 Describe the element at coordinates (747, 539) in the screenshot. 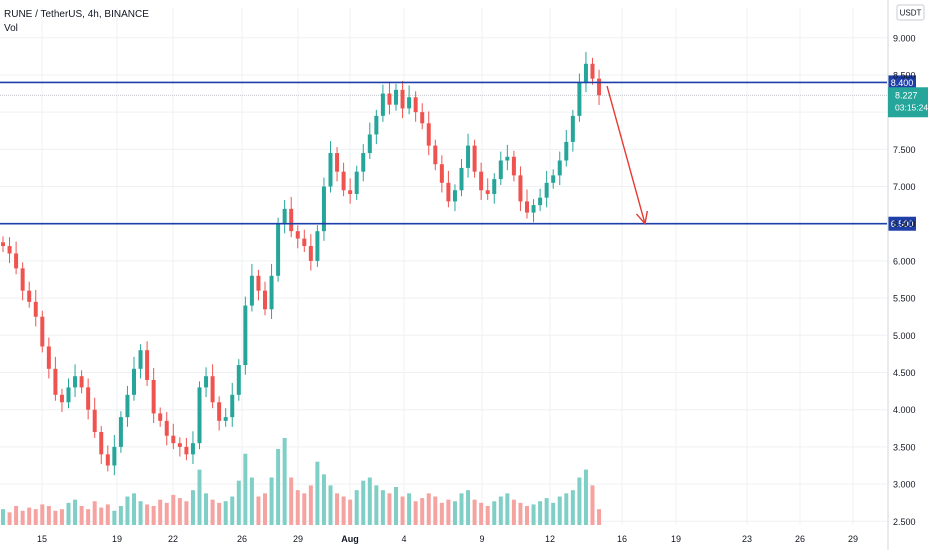

I see `time-tick-label: 23` at that location.